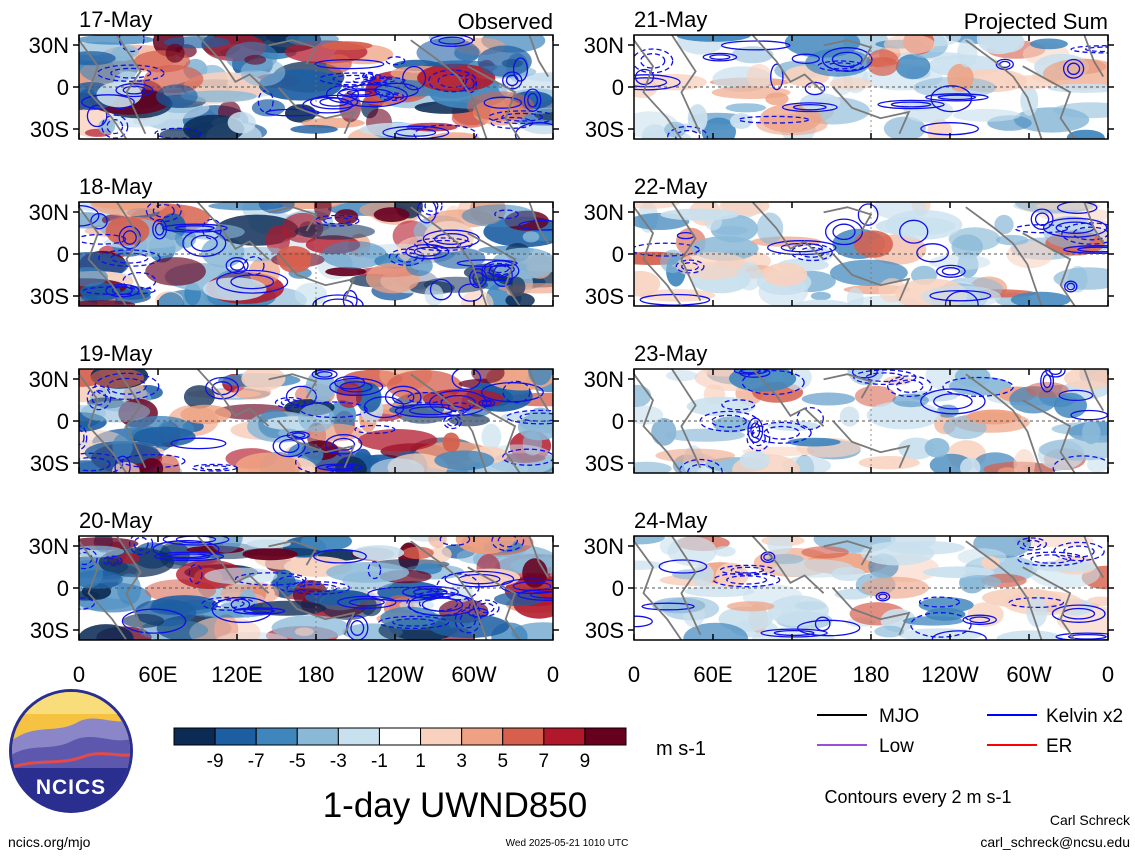  I want to click on colorbar-tick-label: -3, so click(338, 761).